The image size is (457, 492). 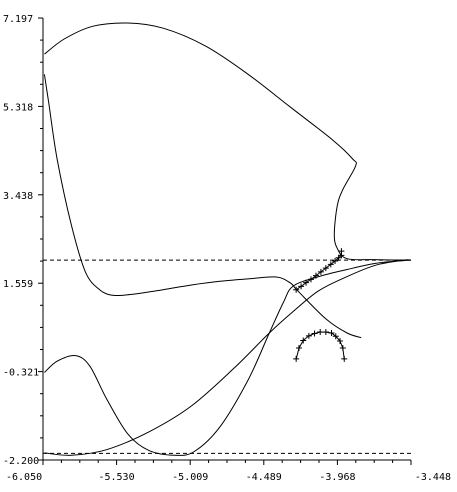 I want to click on y-tick-label: 3.438, so click(x=18, y=196).